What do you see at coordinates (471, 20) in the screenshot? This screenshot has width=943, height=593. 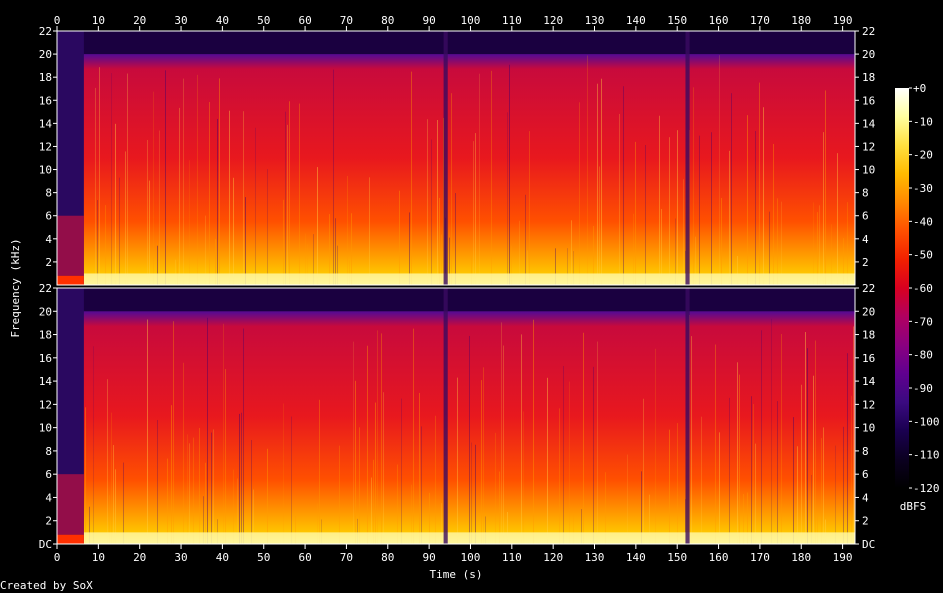 I see `x-tick-label-top: 100` at bounding box center [471, 20].